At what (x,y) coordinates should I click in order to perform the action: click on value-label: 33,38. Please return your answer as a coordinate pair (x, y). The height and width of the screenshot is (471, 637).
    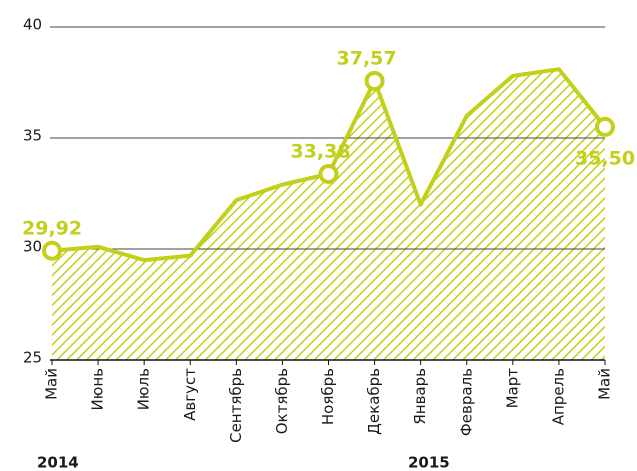
    Looking at the image, I should click on (320, 151).